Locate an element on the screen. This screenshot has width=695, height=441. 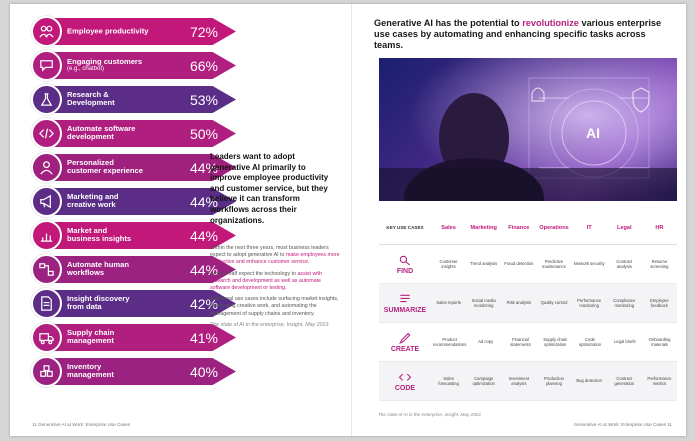
chart-icon is located at coordinates (46, 237).